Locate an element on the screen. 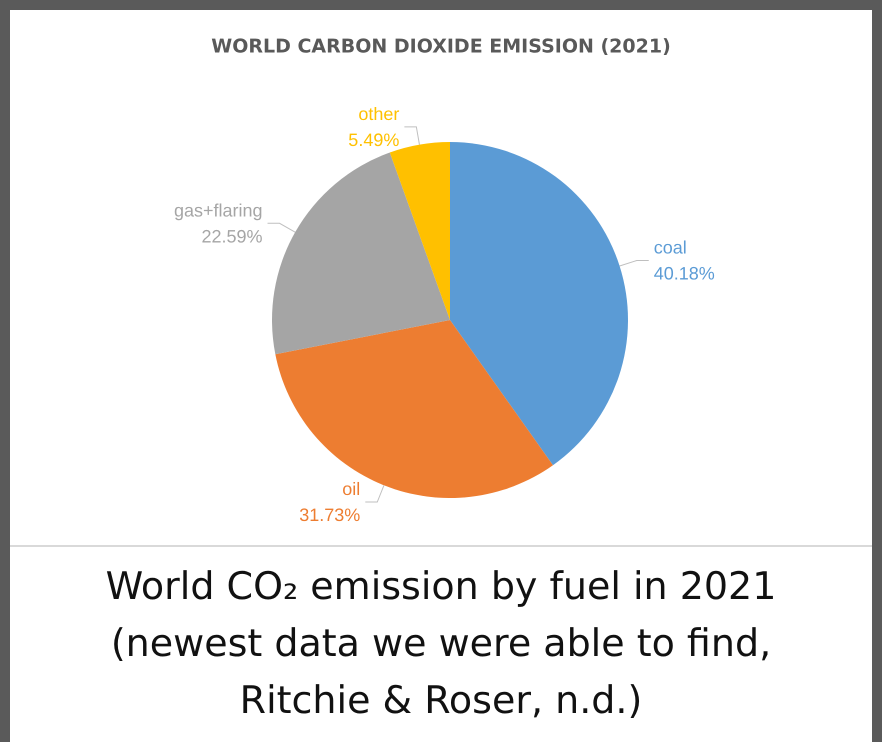 Image resolution: width=882 pixels, height=742 pixels. slice-label: other is located at coordinates (379, 114).